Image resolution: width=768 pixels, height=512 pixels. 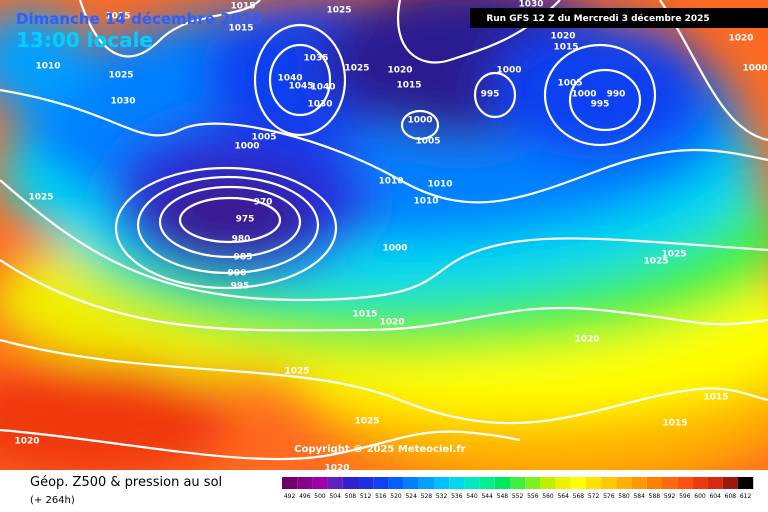 What do you see at coordinates (609, 496) in the screenshot?
I see `legend-label: 576` at bounding box center [609, 496].